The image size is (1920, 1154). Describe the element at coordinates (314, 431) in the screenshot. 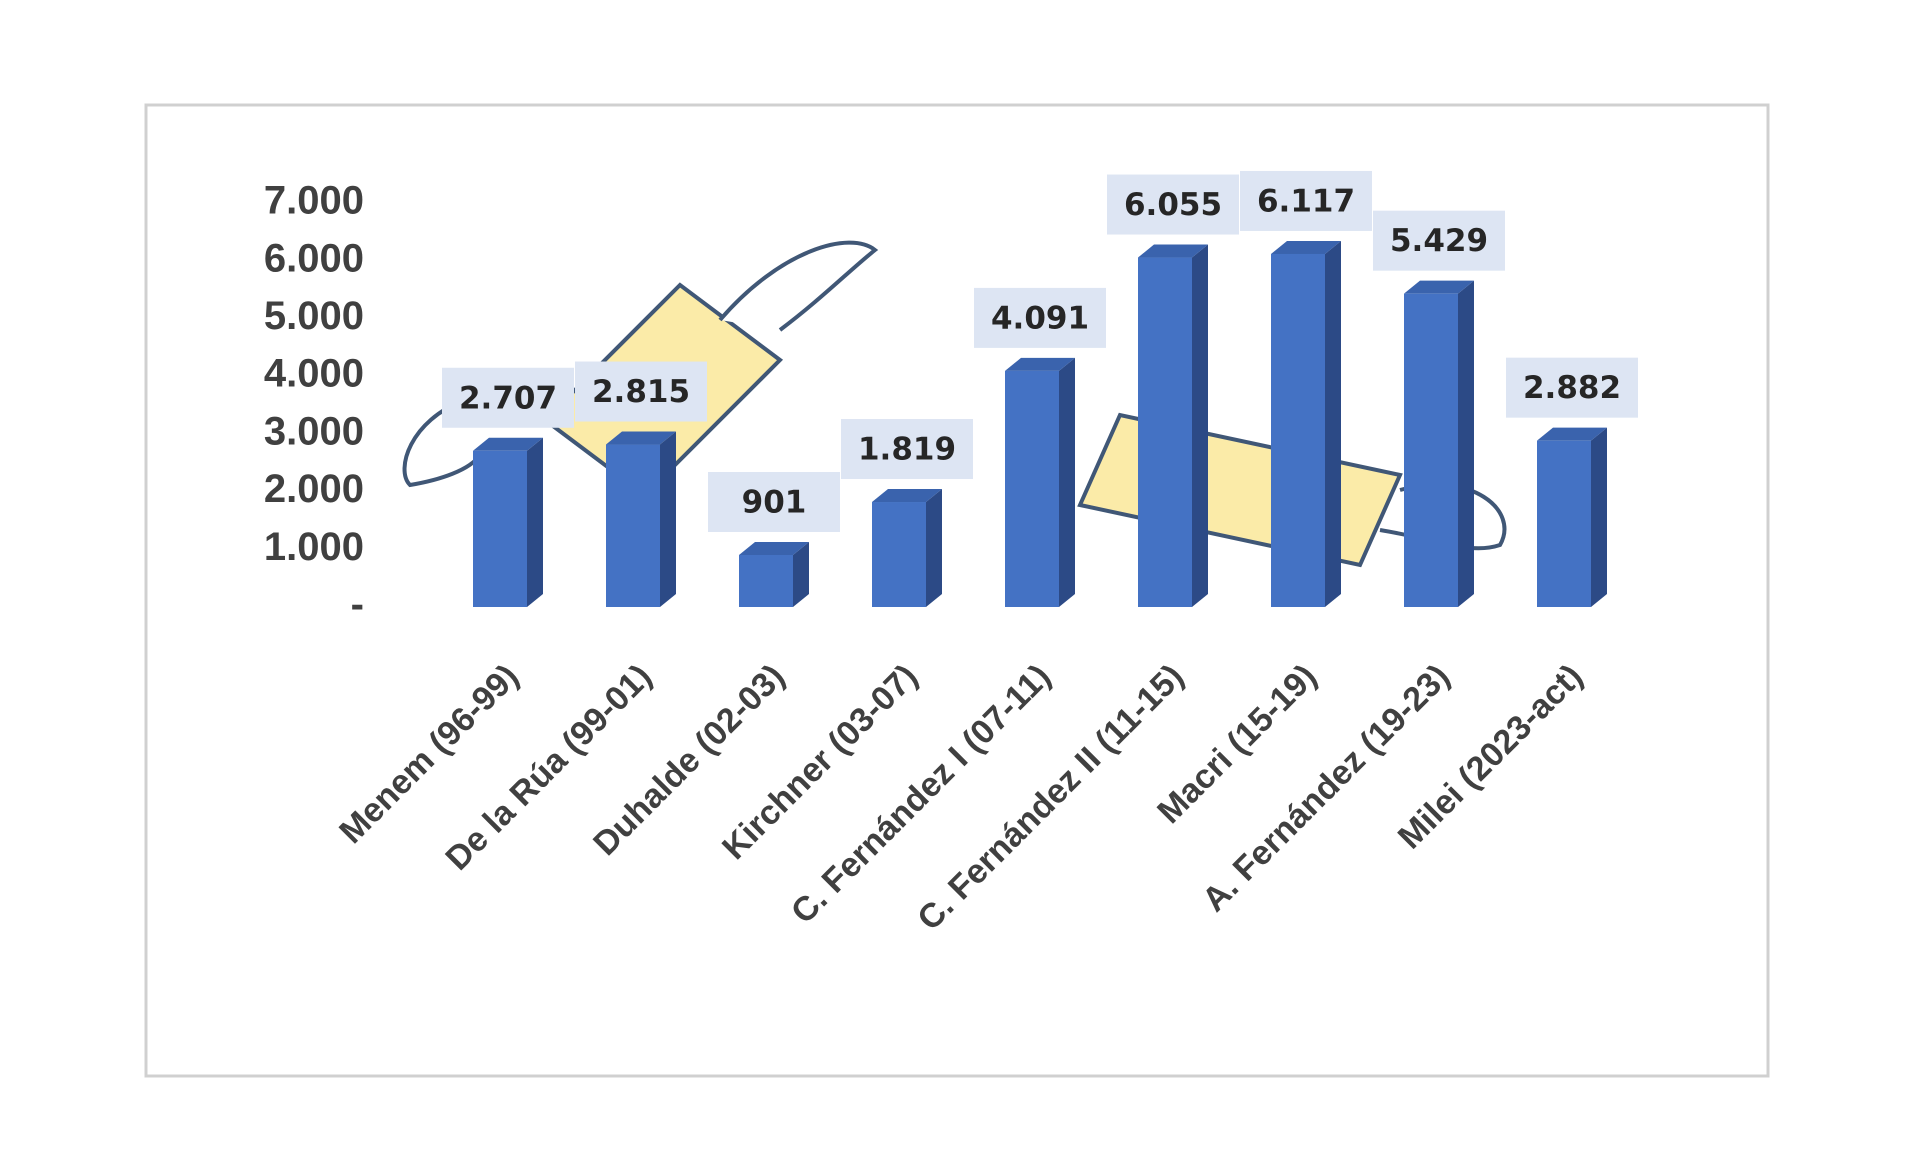

I see `y-tick-label: 3.000` at that location.